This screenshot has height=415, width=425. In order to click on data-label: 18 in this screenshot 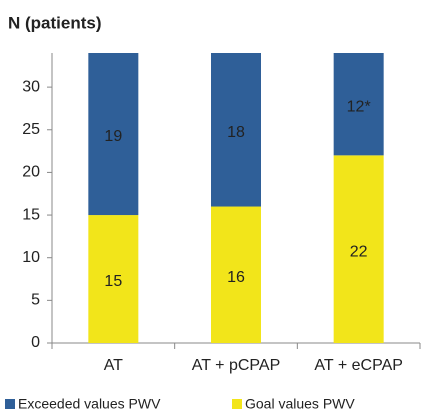, I will do `click(236, 132)`.